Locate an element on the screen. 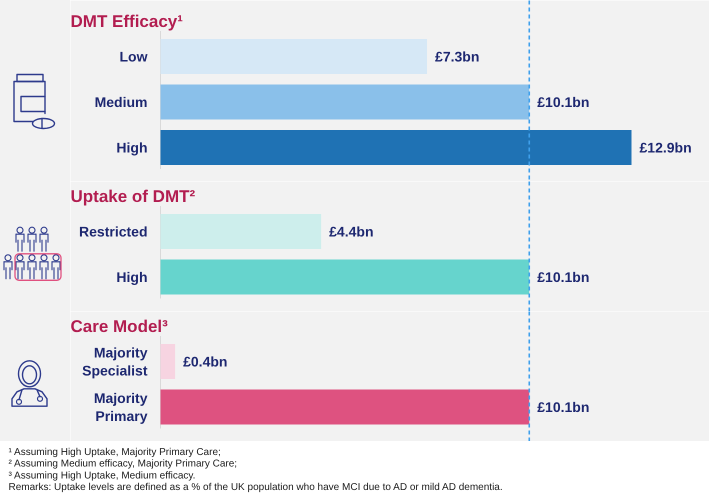 This screenshot has height=494, width=709. data-label: £7.3bn is located at coordinates (457, 56).